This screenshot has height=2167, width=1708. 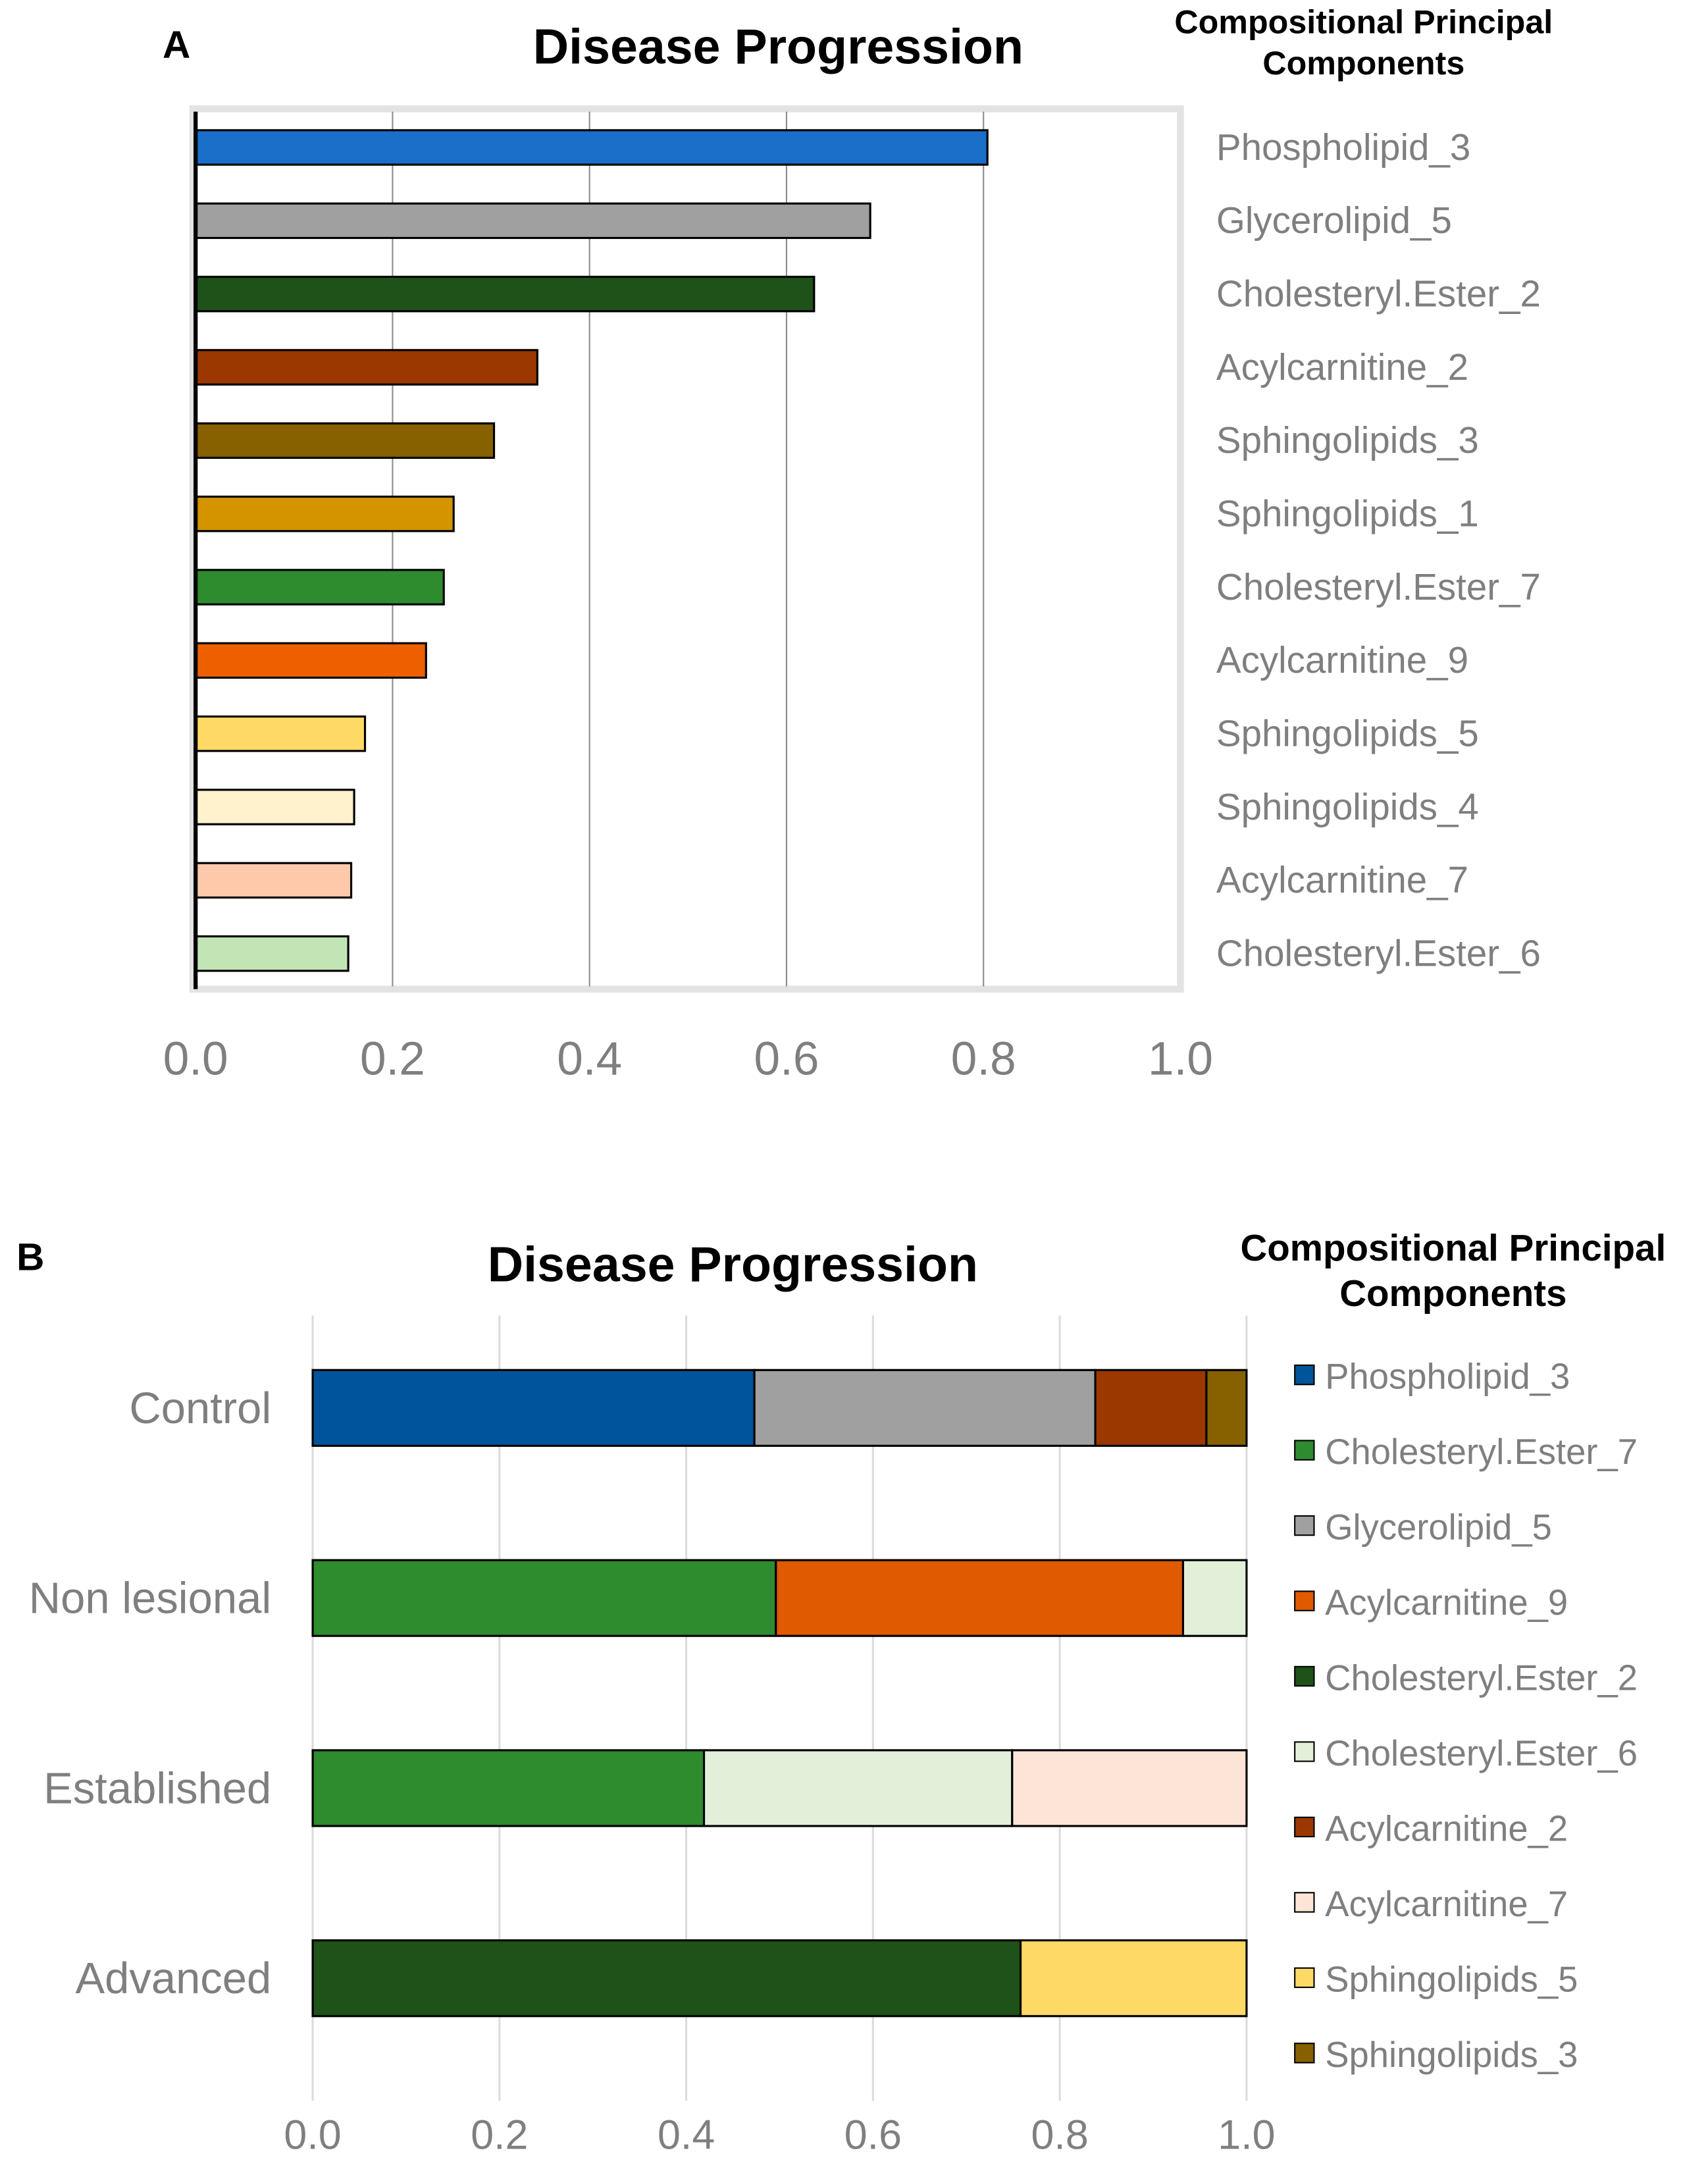 I want to click on category-label: Sphingolipids_4, so click(x=1348, y=806).